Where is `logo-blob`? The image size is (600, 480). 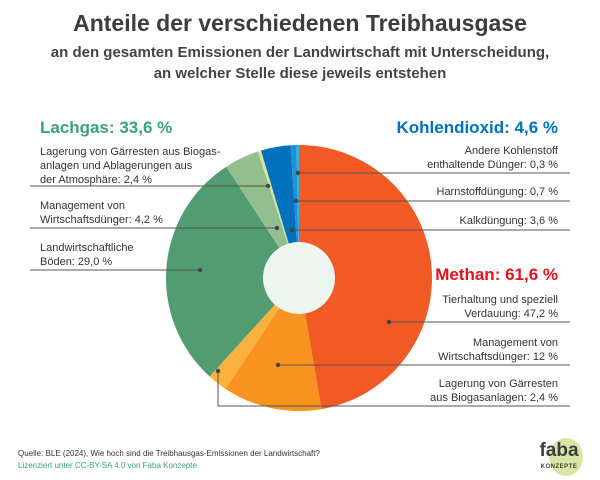
logo-blob is located at coordinates (566, 457).